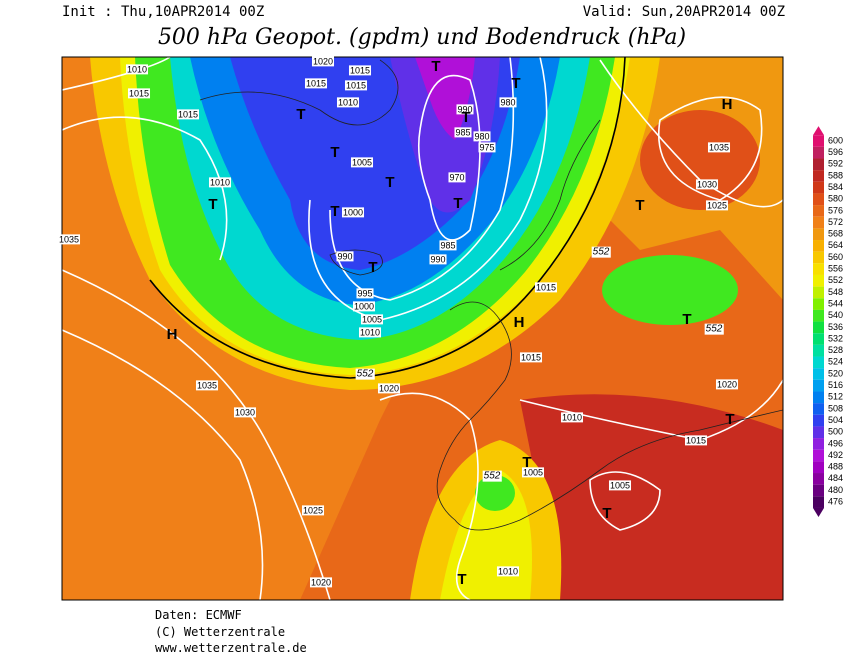 The width and height of the screenshot is (850, 657). I want to click on init-time: Init : Thu,10APR2014 00Z, so click(163, 12).